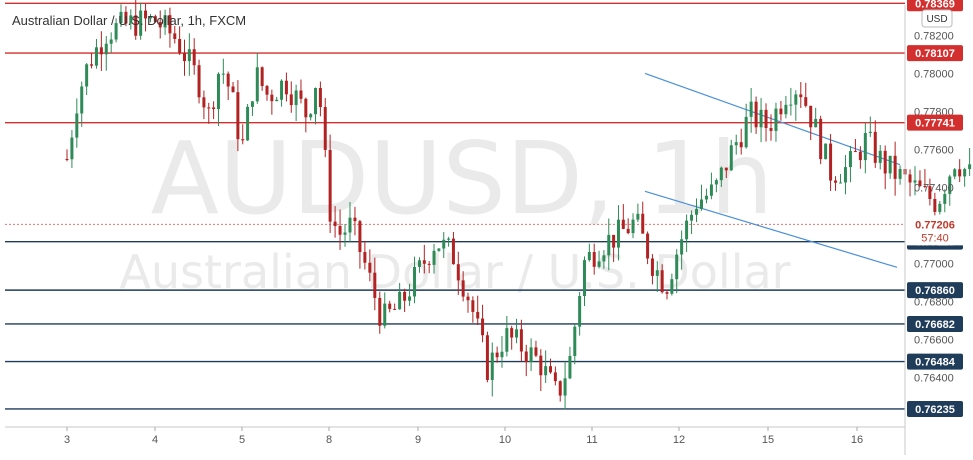  Describe the element at coordinates (679, 440) in the screenshot. I see `x-tick-label: 12` at that location.